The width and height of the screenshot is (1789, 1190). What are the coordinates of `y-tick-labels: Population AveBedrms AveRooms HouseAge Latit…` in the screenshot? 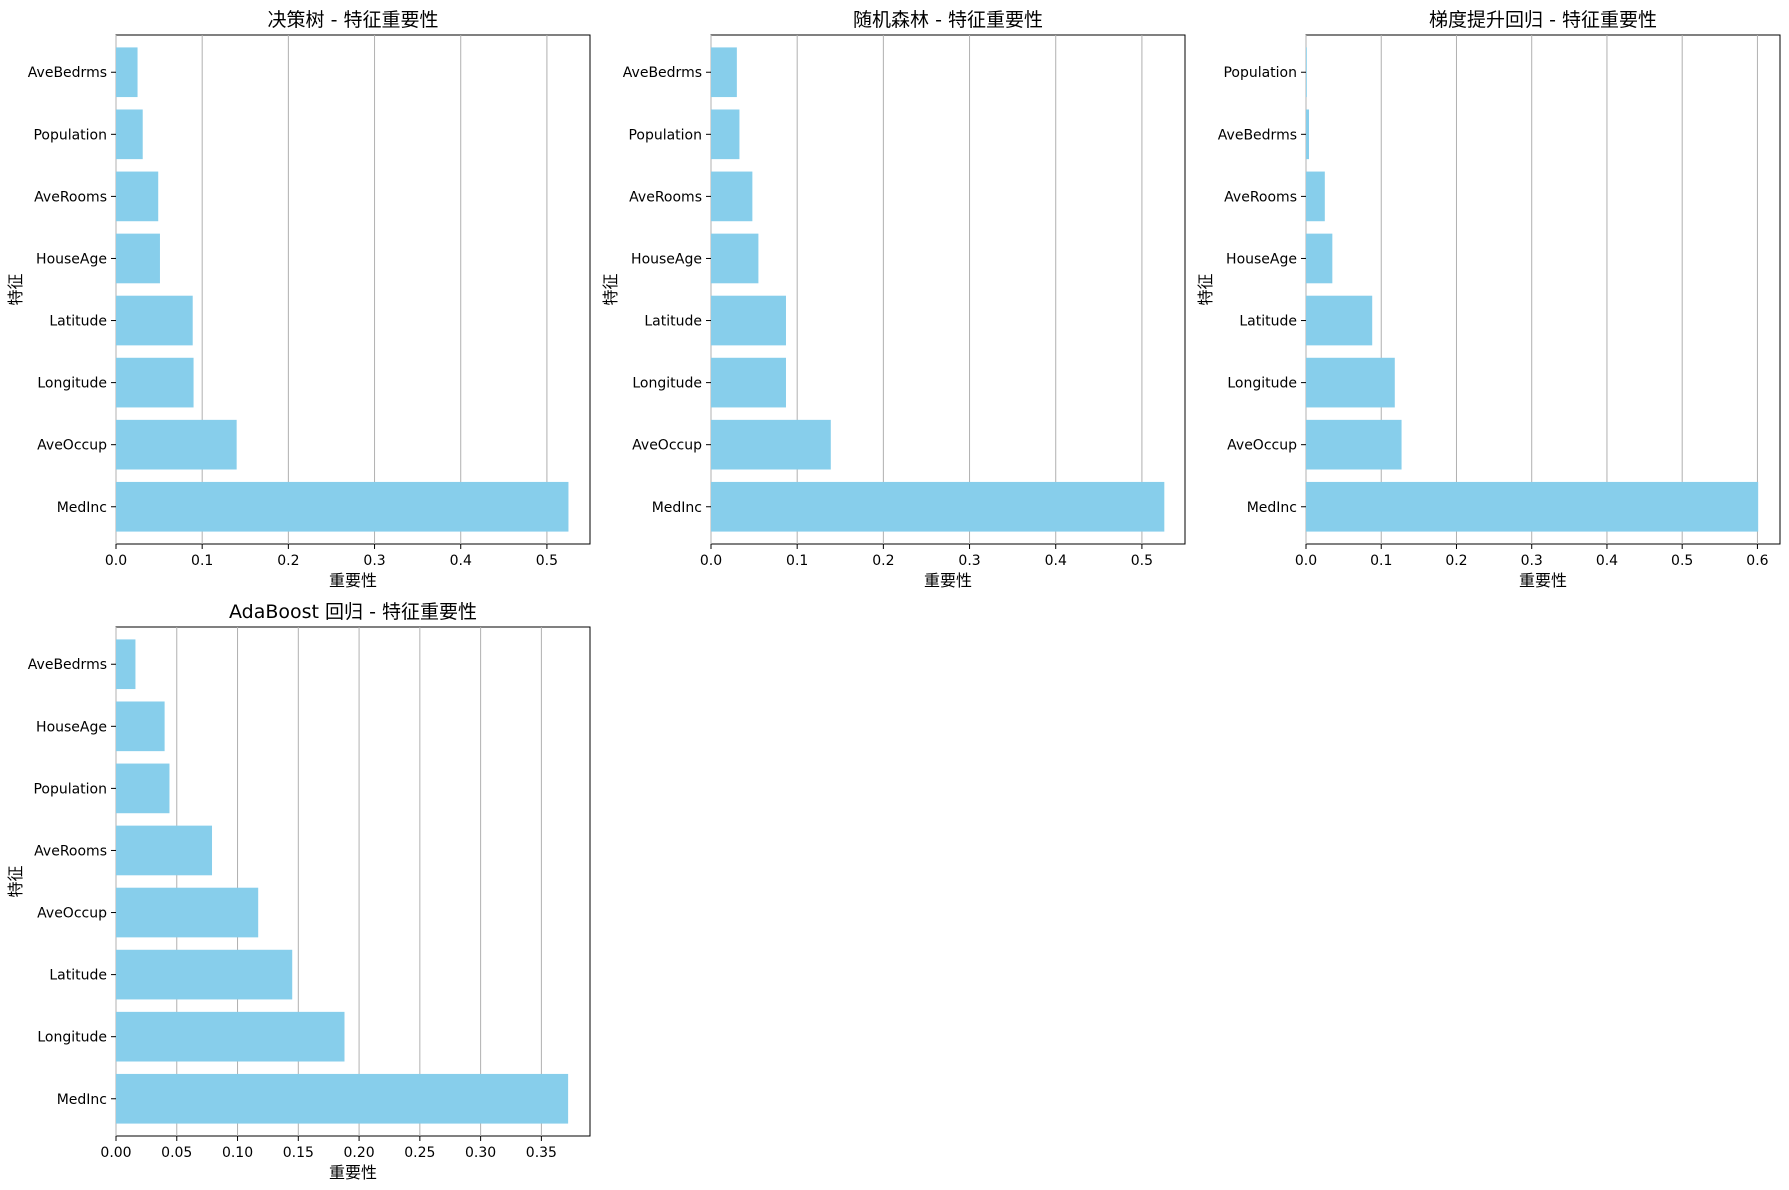 It's located at (1262, 290).